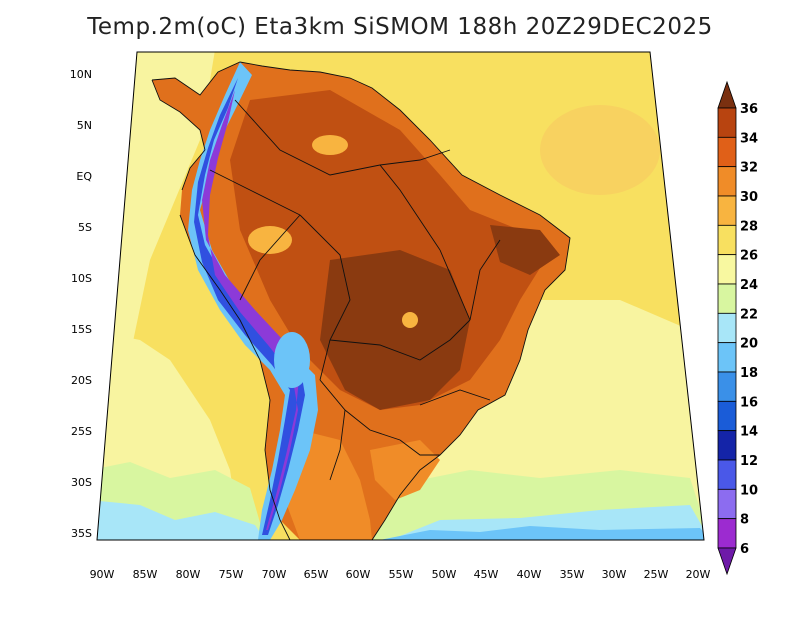 Image resolution: width=800 pixels, height=618 pixels. What do you see at coordinates (749, 344) in the screenshot?
I see `colorbar-label: 20` at bounding box center [749, 344].